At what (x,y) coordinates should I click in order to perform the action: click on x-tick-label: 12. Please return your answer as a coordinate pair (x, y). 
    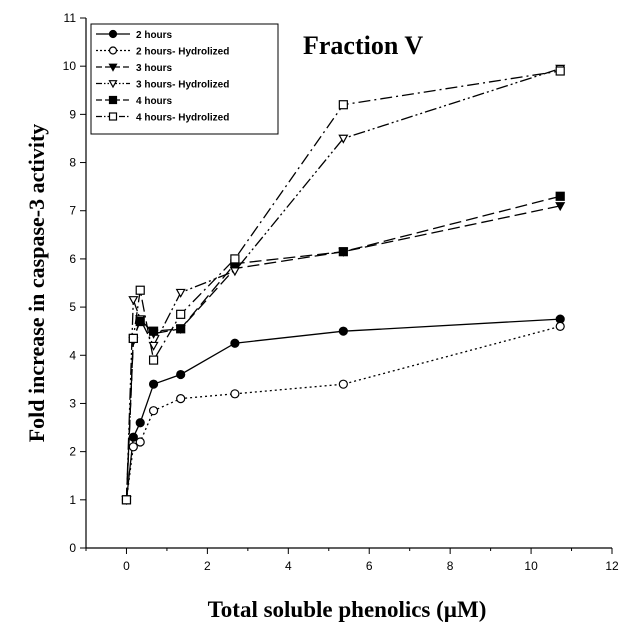
    Looking at the image, I should click on (612, 566).